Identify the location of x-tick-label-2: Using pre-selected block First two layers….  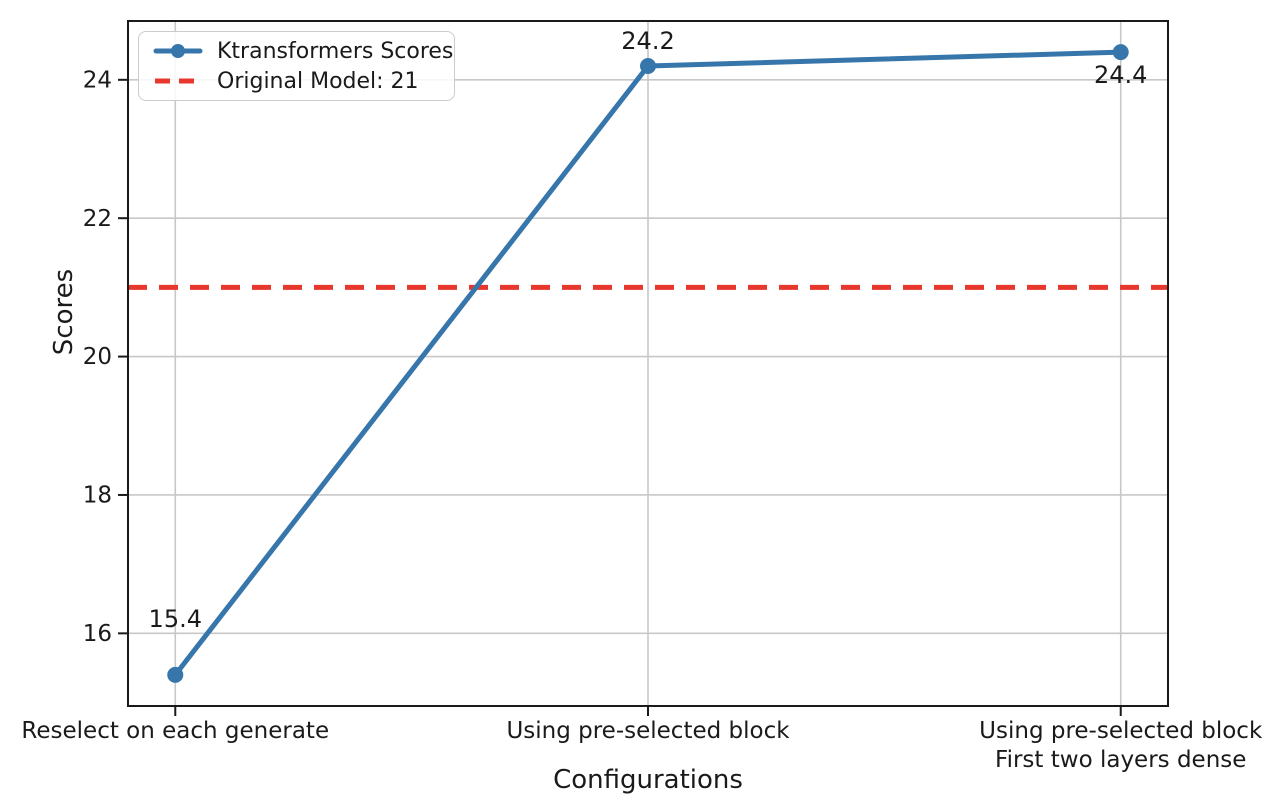
(1121, 745).